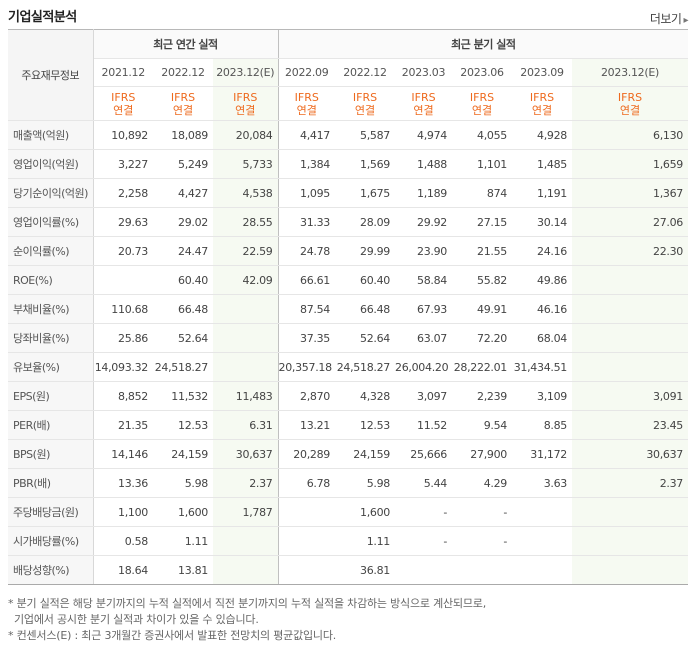 This screenshot has width=694, height=648. What do you see at coordinates (423, 425) in the screenshot?
I see `table-cell: 11.52` at bounding box center [423, 425].